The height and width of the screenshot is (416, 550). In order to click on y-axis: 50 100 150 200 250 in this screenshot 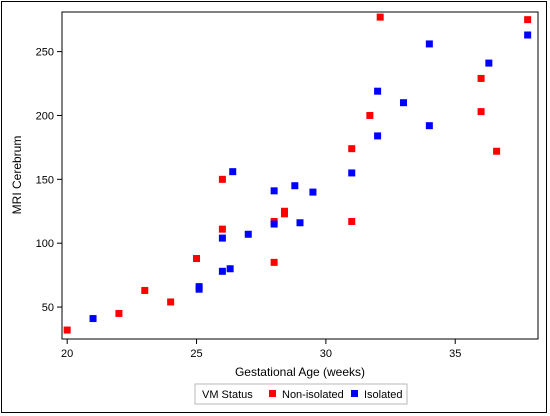, I will do `click(49, 180)`.